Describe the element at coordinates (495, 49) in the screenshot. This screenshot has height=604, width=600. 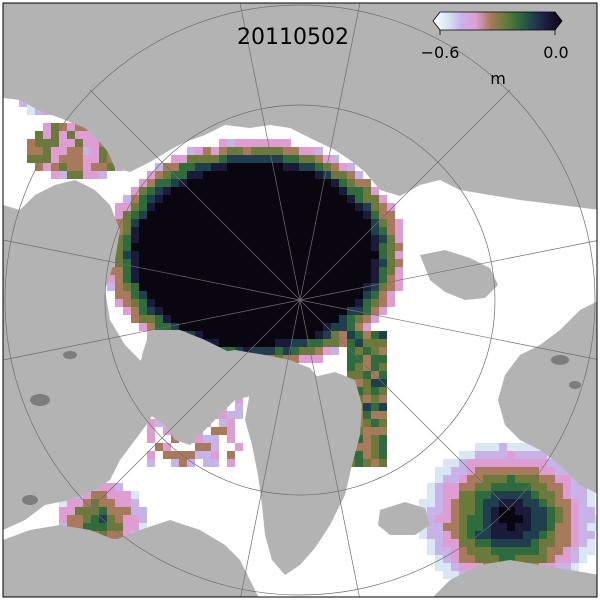
I see `colorbar: −0.6 0.0 m` at that location.